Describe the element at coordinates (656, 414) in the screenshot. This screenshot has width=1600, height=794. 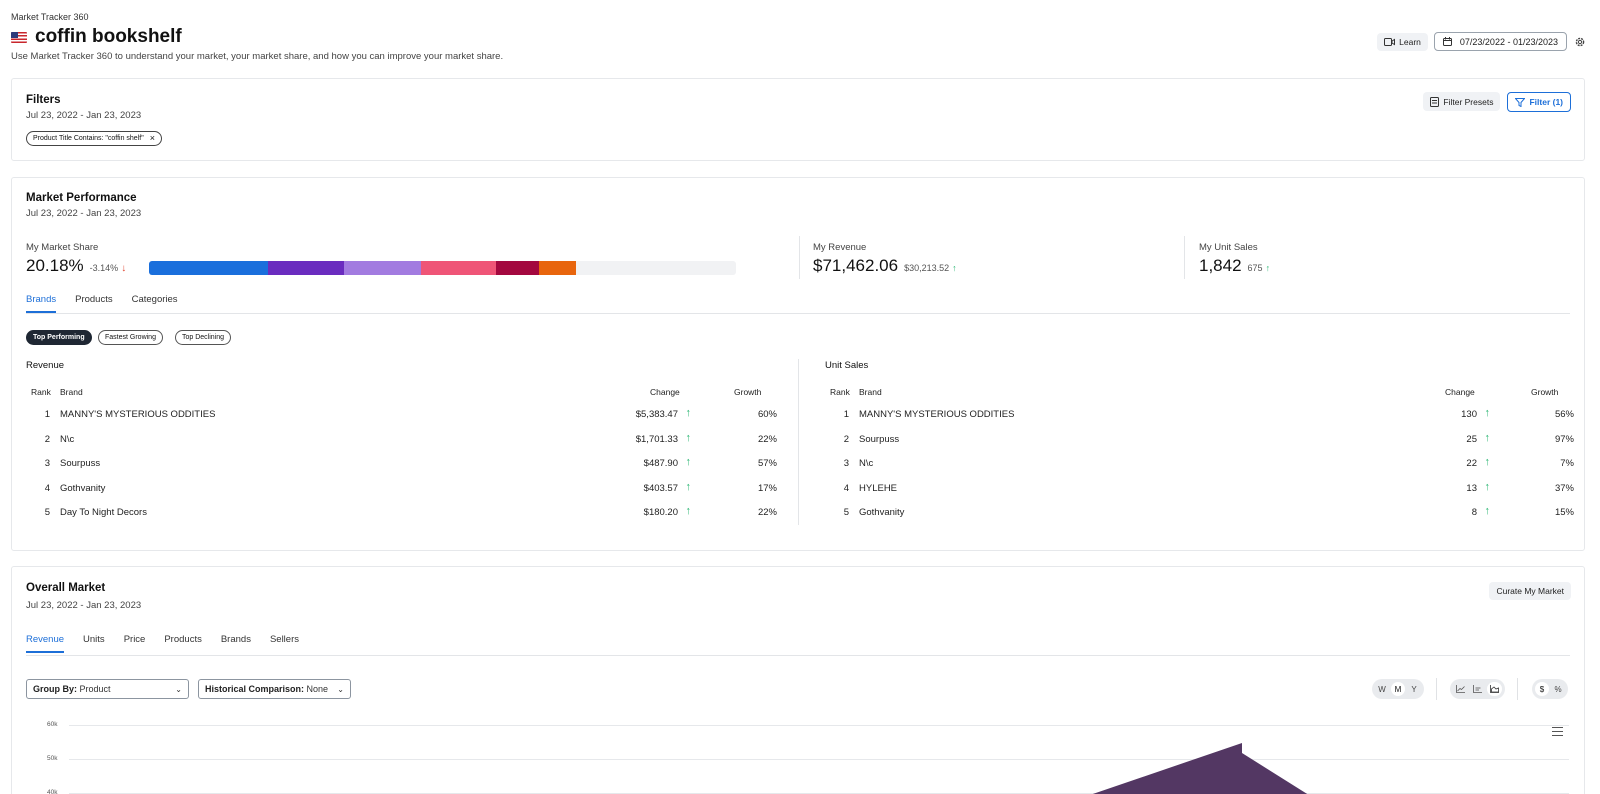
I see `change-cell: $5,383.47` at that location.